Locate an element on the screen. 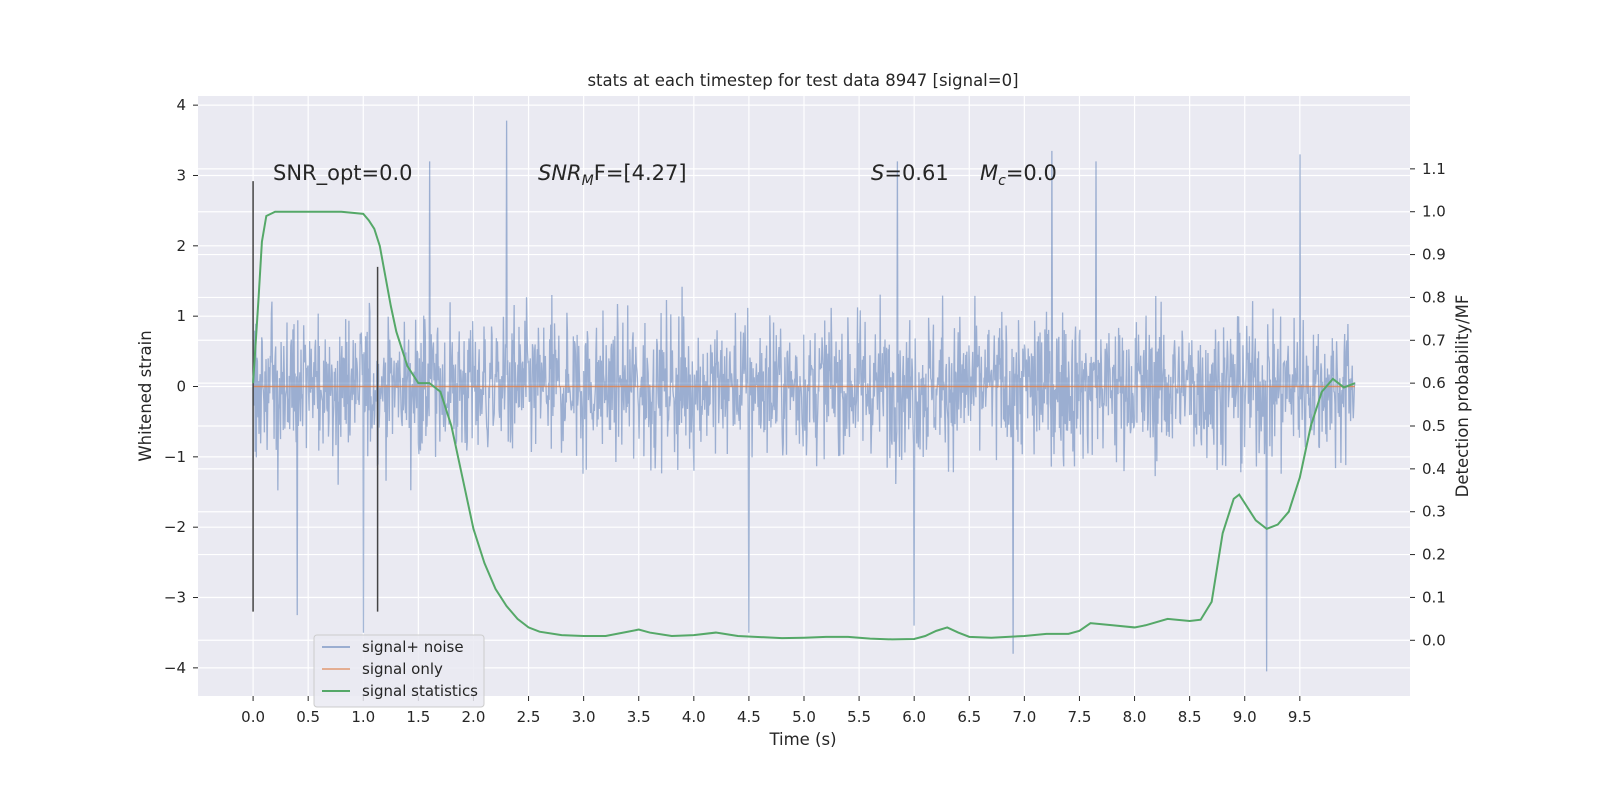  annotation-snr-mf-value: F=[4.27] is located at coordinates (640, 173).